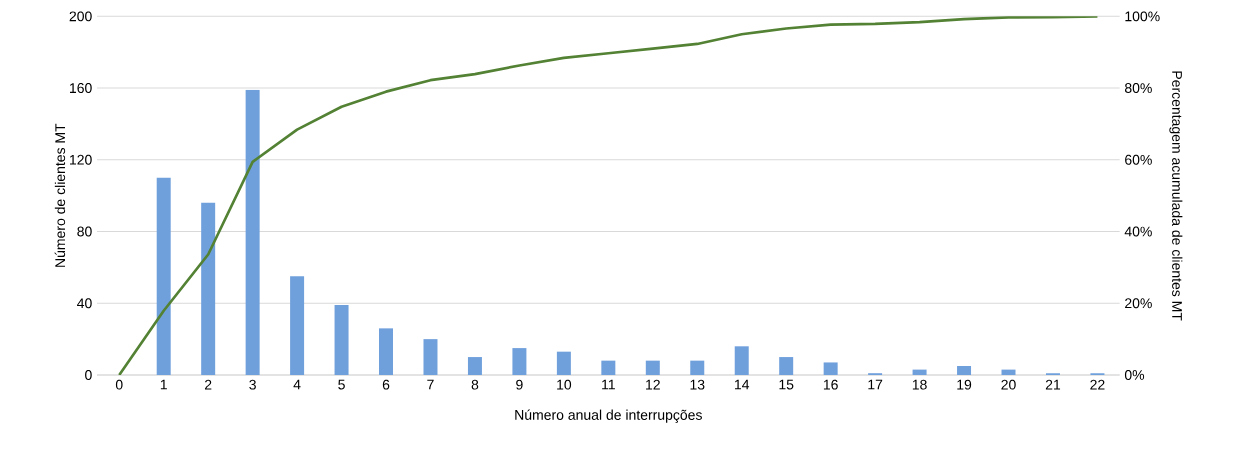 The image size is (1233, 449). What do you see at coordinates (742, 384) in the screenshot?
I see `x-tick-label: 14` at bounding box center [742, 384].